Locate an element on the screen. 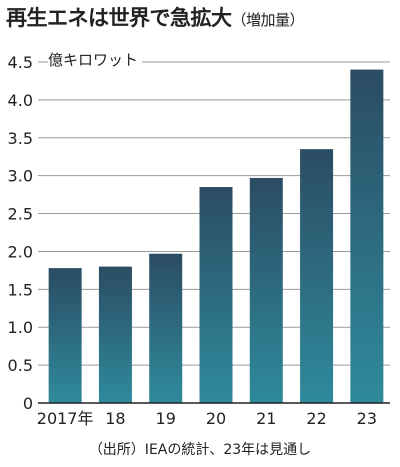 The image size is (400, 467). chart-title: 再生エネは世界で急拡大（増加量） is located at coordinates (155, 17).